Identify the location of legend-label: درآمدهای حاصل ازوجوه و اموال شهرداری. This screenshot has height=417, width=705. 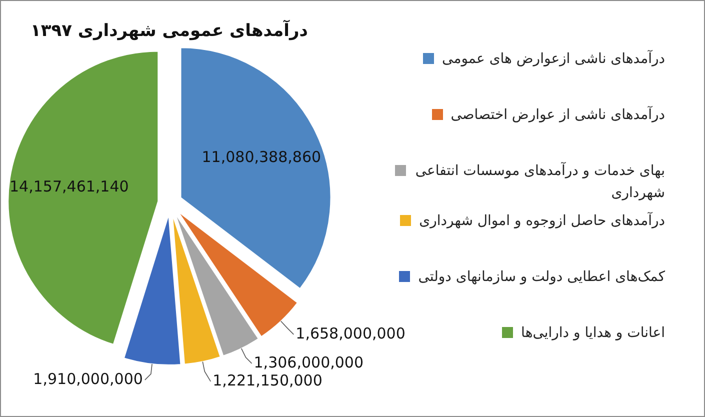
(542, 221).